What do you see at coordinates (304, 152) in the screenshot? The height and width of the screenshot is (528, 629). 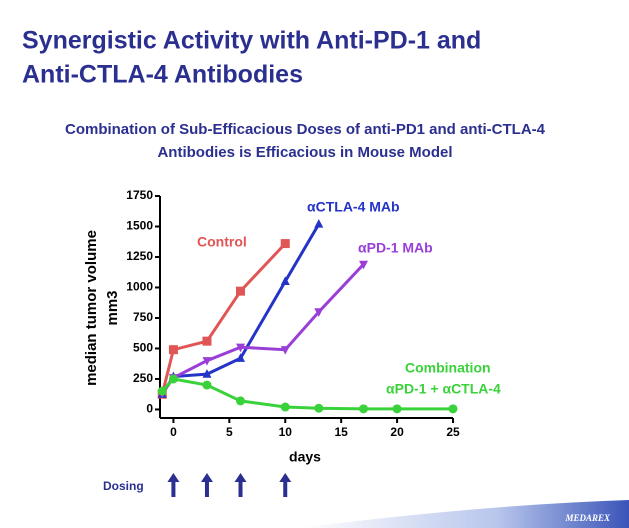 I see `subtitle: Antibodies is Efficacious in Mouse Model` at bounding box center [304, 152].